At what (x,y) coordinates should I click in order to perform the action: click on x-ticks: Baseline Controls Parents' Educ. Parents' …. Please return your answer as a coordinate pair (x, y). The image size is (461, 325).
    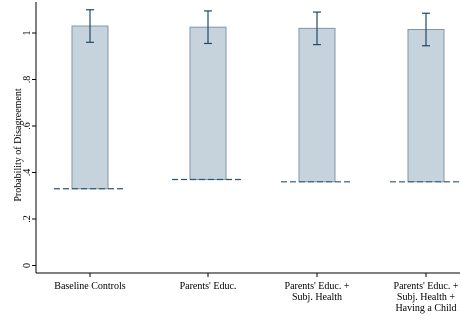
    Looking at the image, I should click on (256, 293).